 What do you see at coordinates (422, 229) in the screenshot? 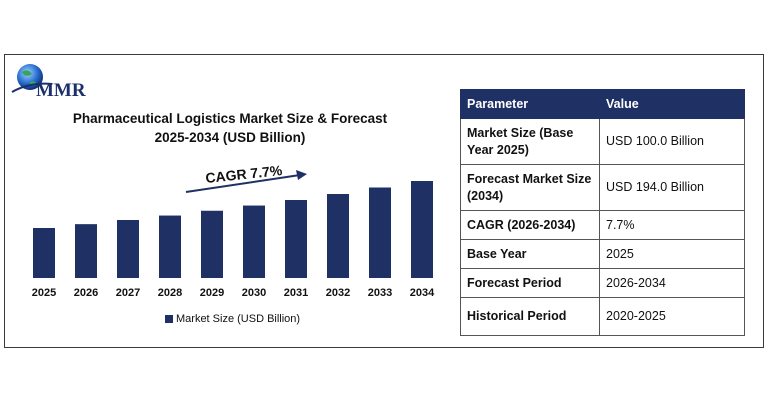
I see `bar-2034` at bounding box center [422, 229].